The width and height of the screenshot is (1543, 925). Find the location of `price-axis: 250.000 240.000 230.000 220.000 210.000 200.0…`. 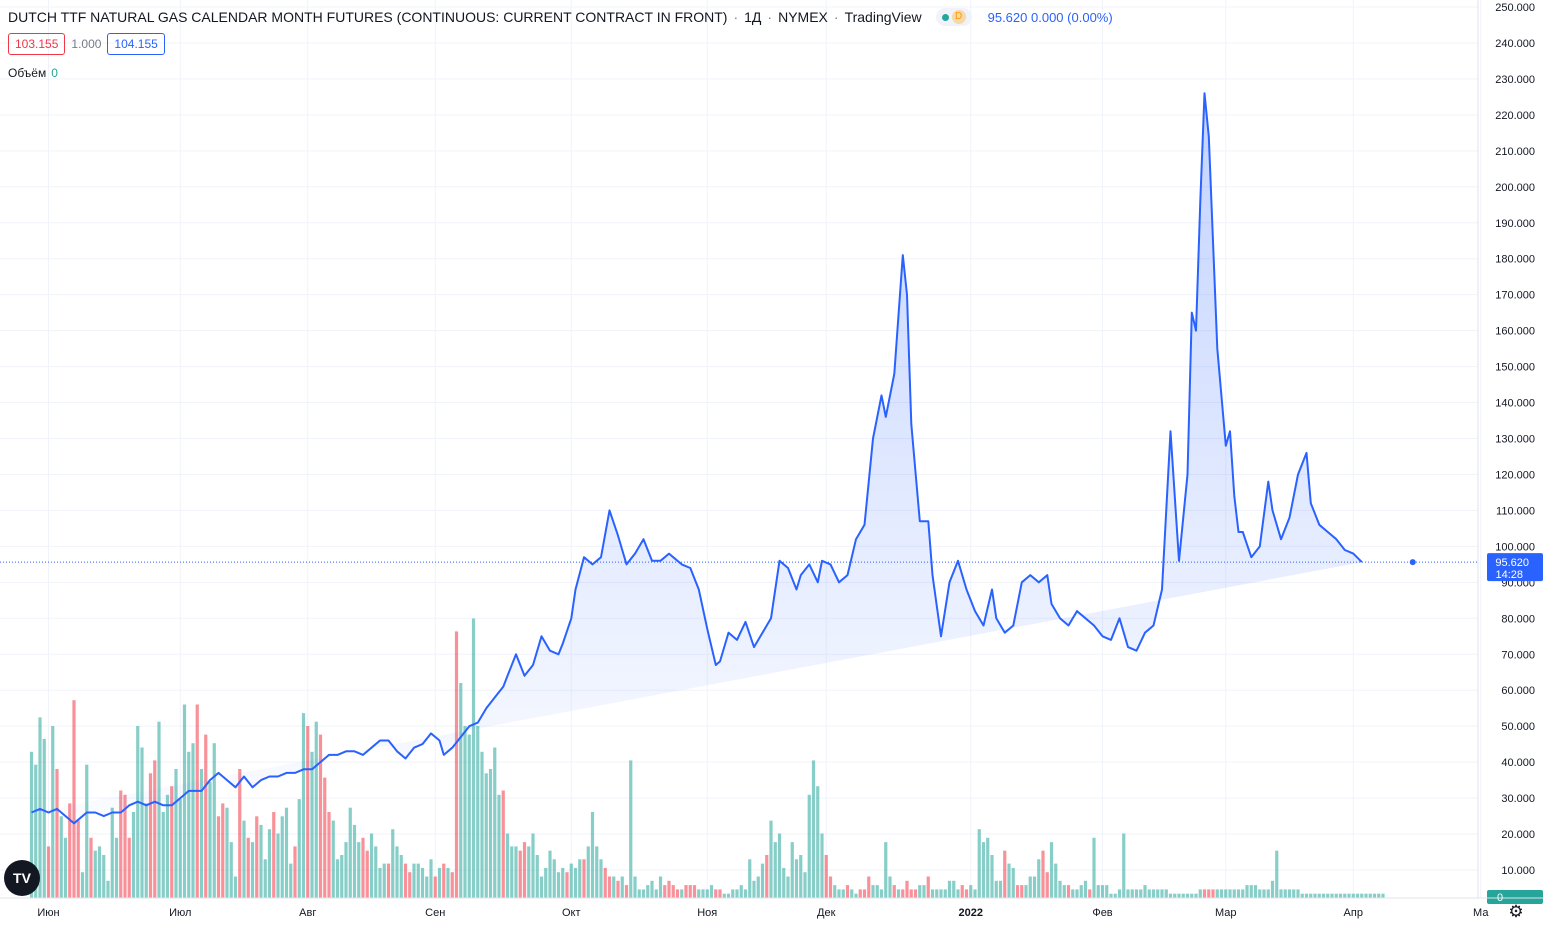

price-axis: 250.000 240.000 230.000 220.000 210.000 200.0… is located at coordinates (1506, 449).